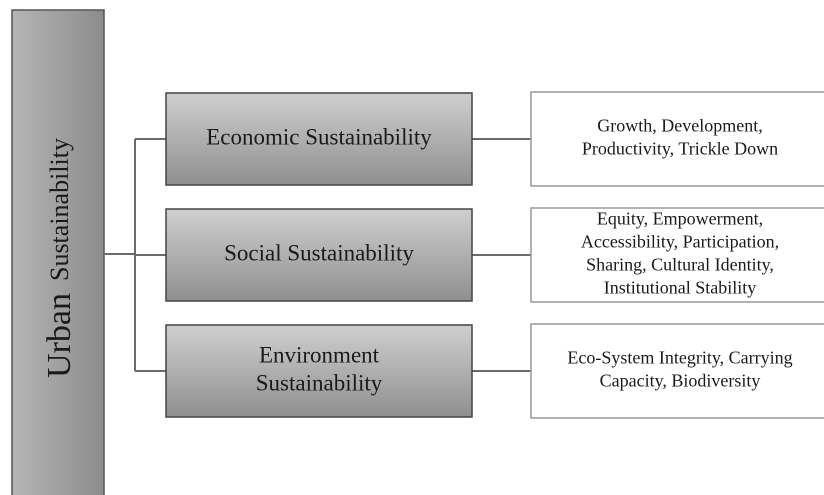  I want to click on description-line: Sharing, Cultural Identity,, so click(680, 265).